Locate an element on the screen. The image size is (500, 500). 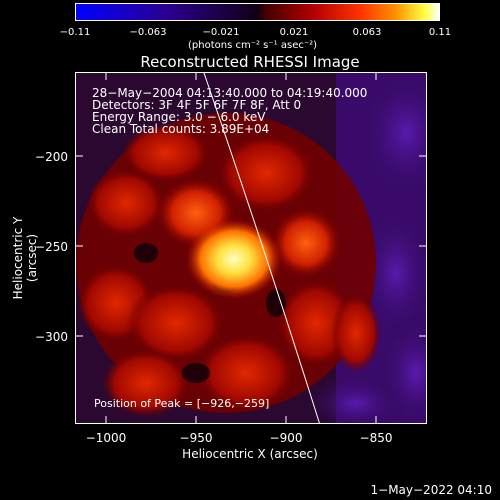
peak-position: Position of Peak = [−926,−259] is located at coordinates (182, 403).